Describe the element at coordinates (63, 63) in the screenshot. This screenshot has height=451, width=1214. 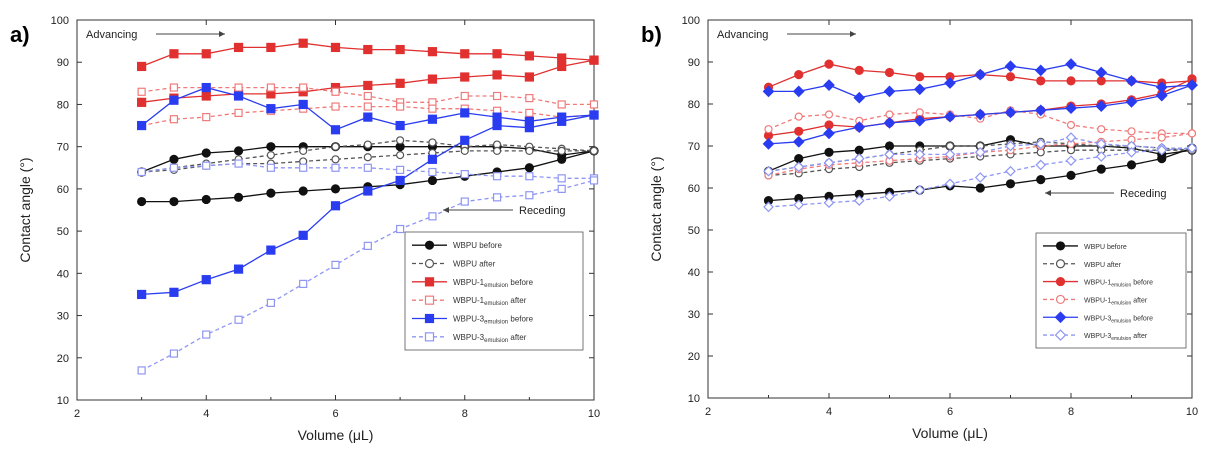
I see `y-tick-label: 90` at that location.